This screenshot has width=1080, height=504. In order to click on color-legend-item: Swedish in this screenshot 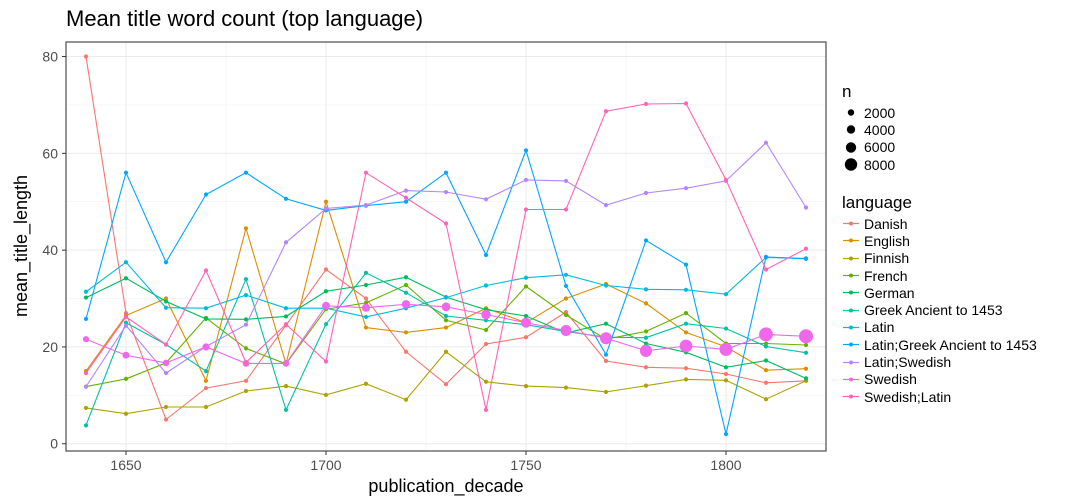, I will do `click(939, 379)`.